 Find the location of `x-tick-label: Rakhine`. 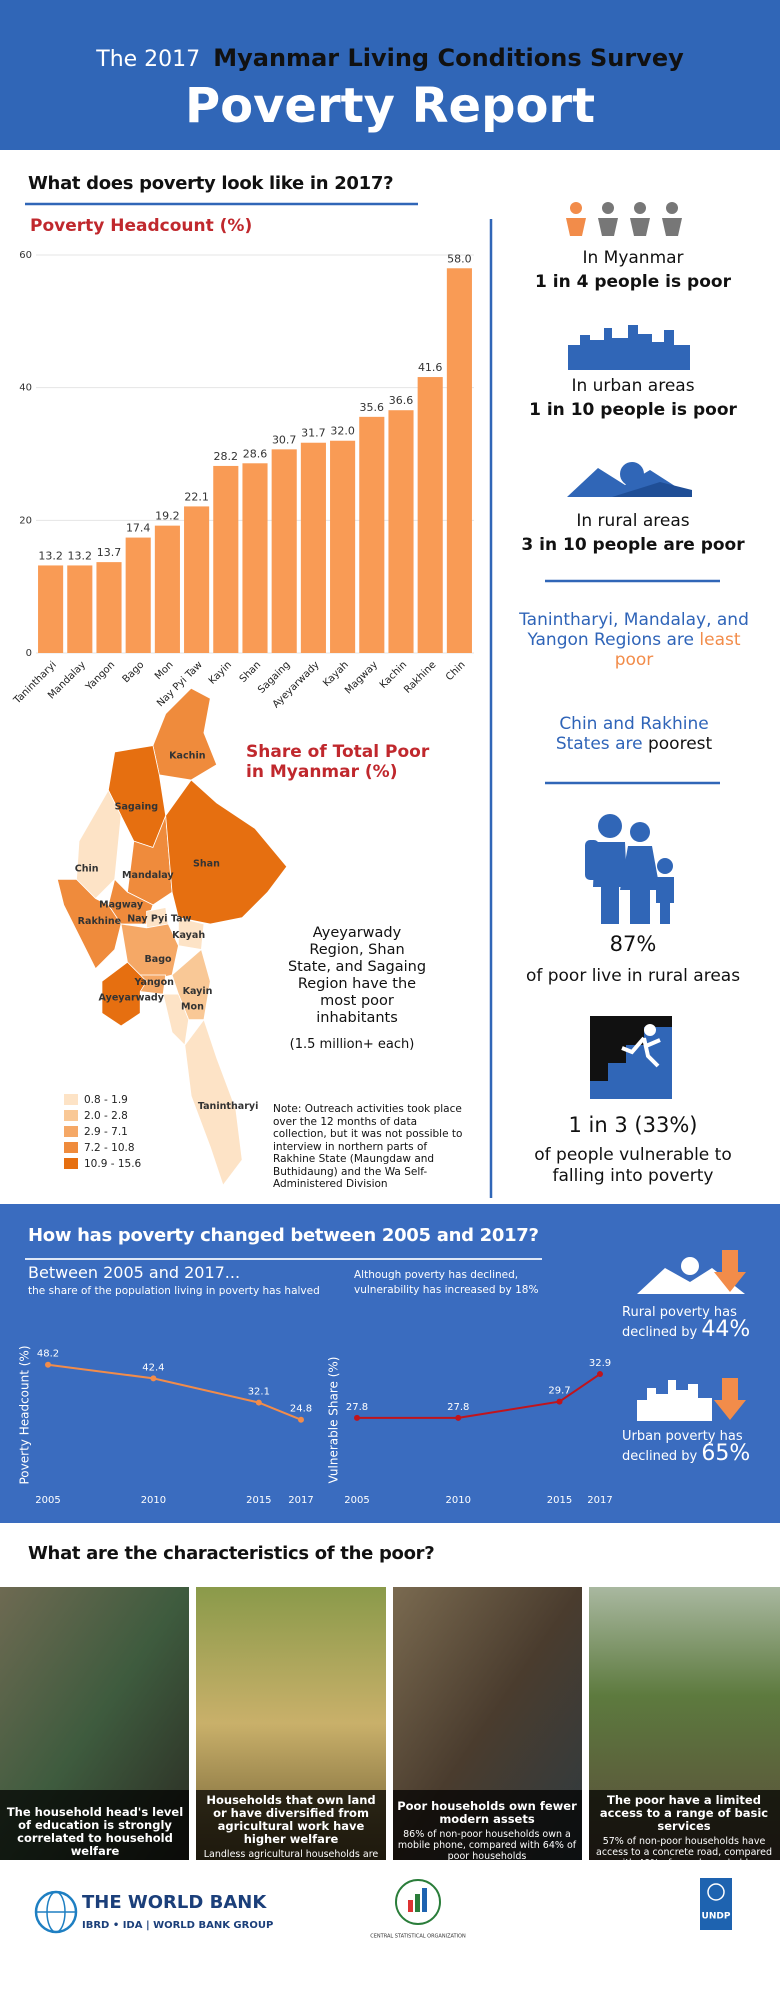

x-tick-label: Rakhine is located at coordinates (420, 677).